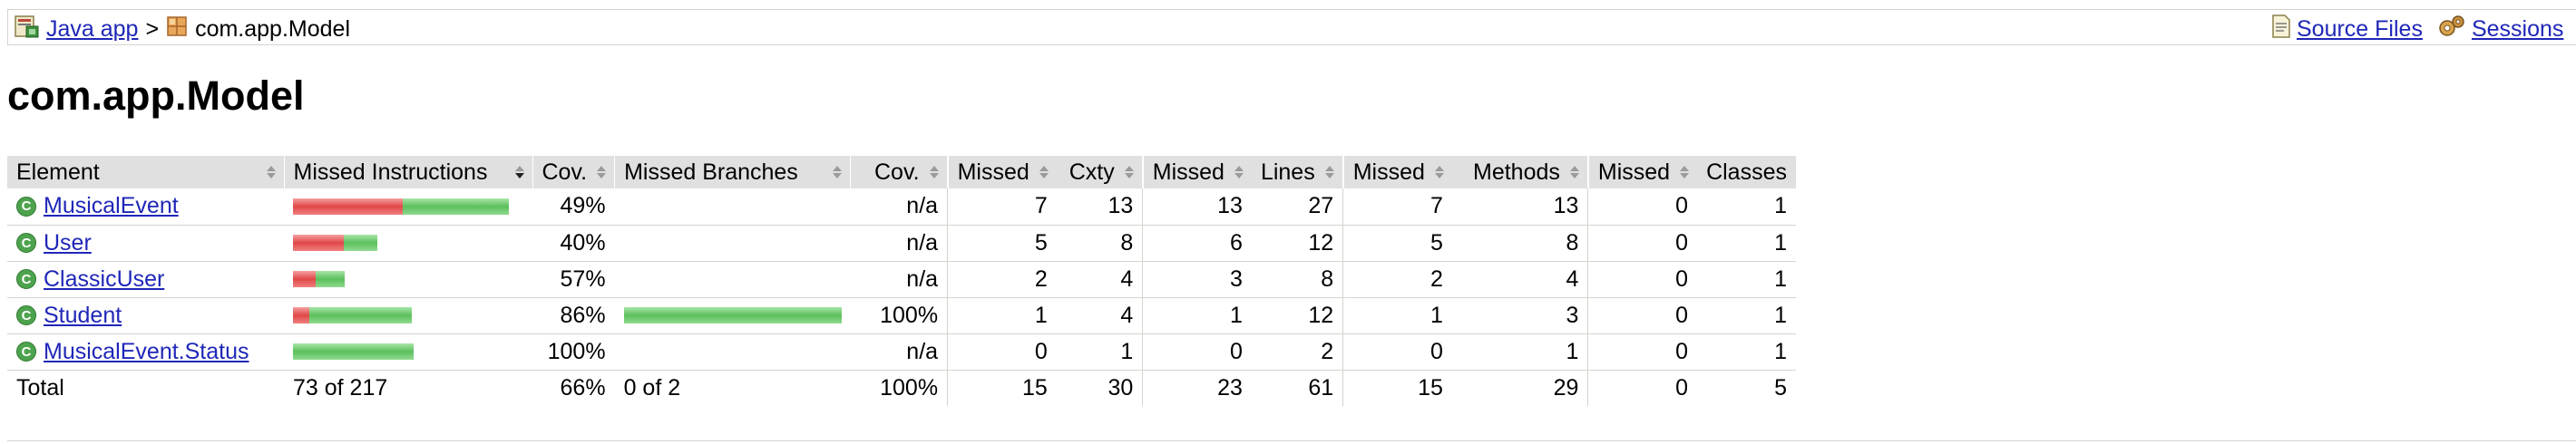 This screenshot has width=2576, height=444. What do you see at coordinates (145, 315) in the screenshot?
I see `element-cell: C Student` at bounding box center [145, 315].